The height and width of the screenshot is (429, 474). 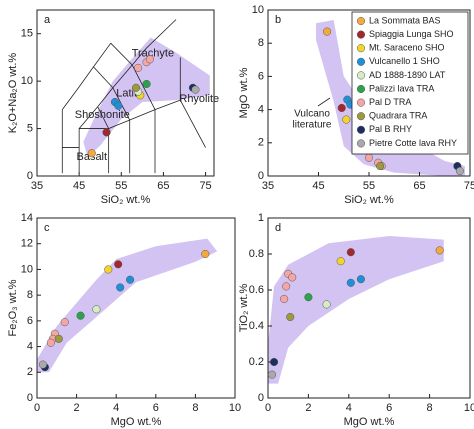 I want to click on x-tick-label: 65, so click(x=419, y=186).